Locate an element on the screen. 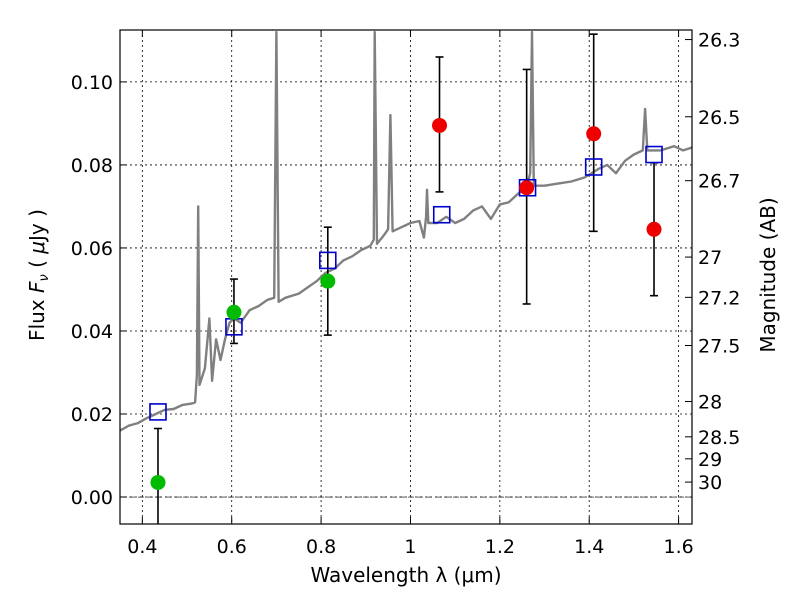 This screenshot has height=600, width=800. right-tick-label: 28 is located at coordinates (710, 403).